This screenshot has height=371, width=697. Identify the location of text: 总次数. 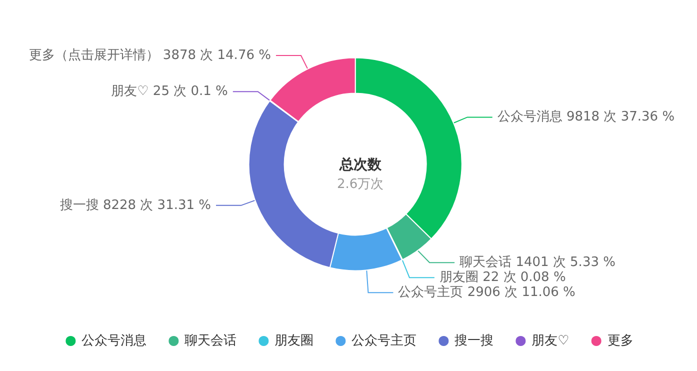
(360, 165).